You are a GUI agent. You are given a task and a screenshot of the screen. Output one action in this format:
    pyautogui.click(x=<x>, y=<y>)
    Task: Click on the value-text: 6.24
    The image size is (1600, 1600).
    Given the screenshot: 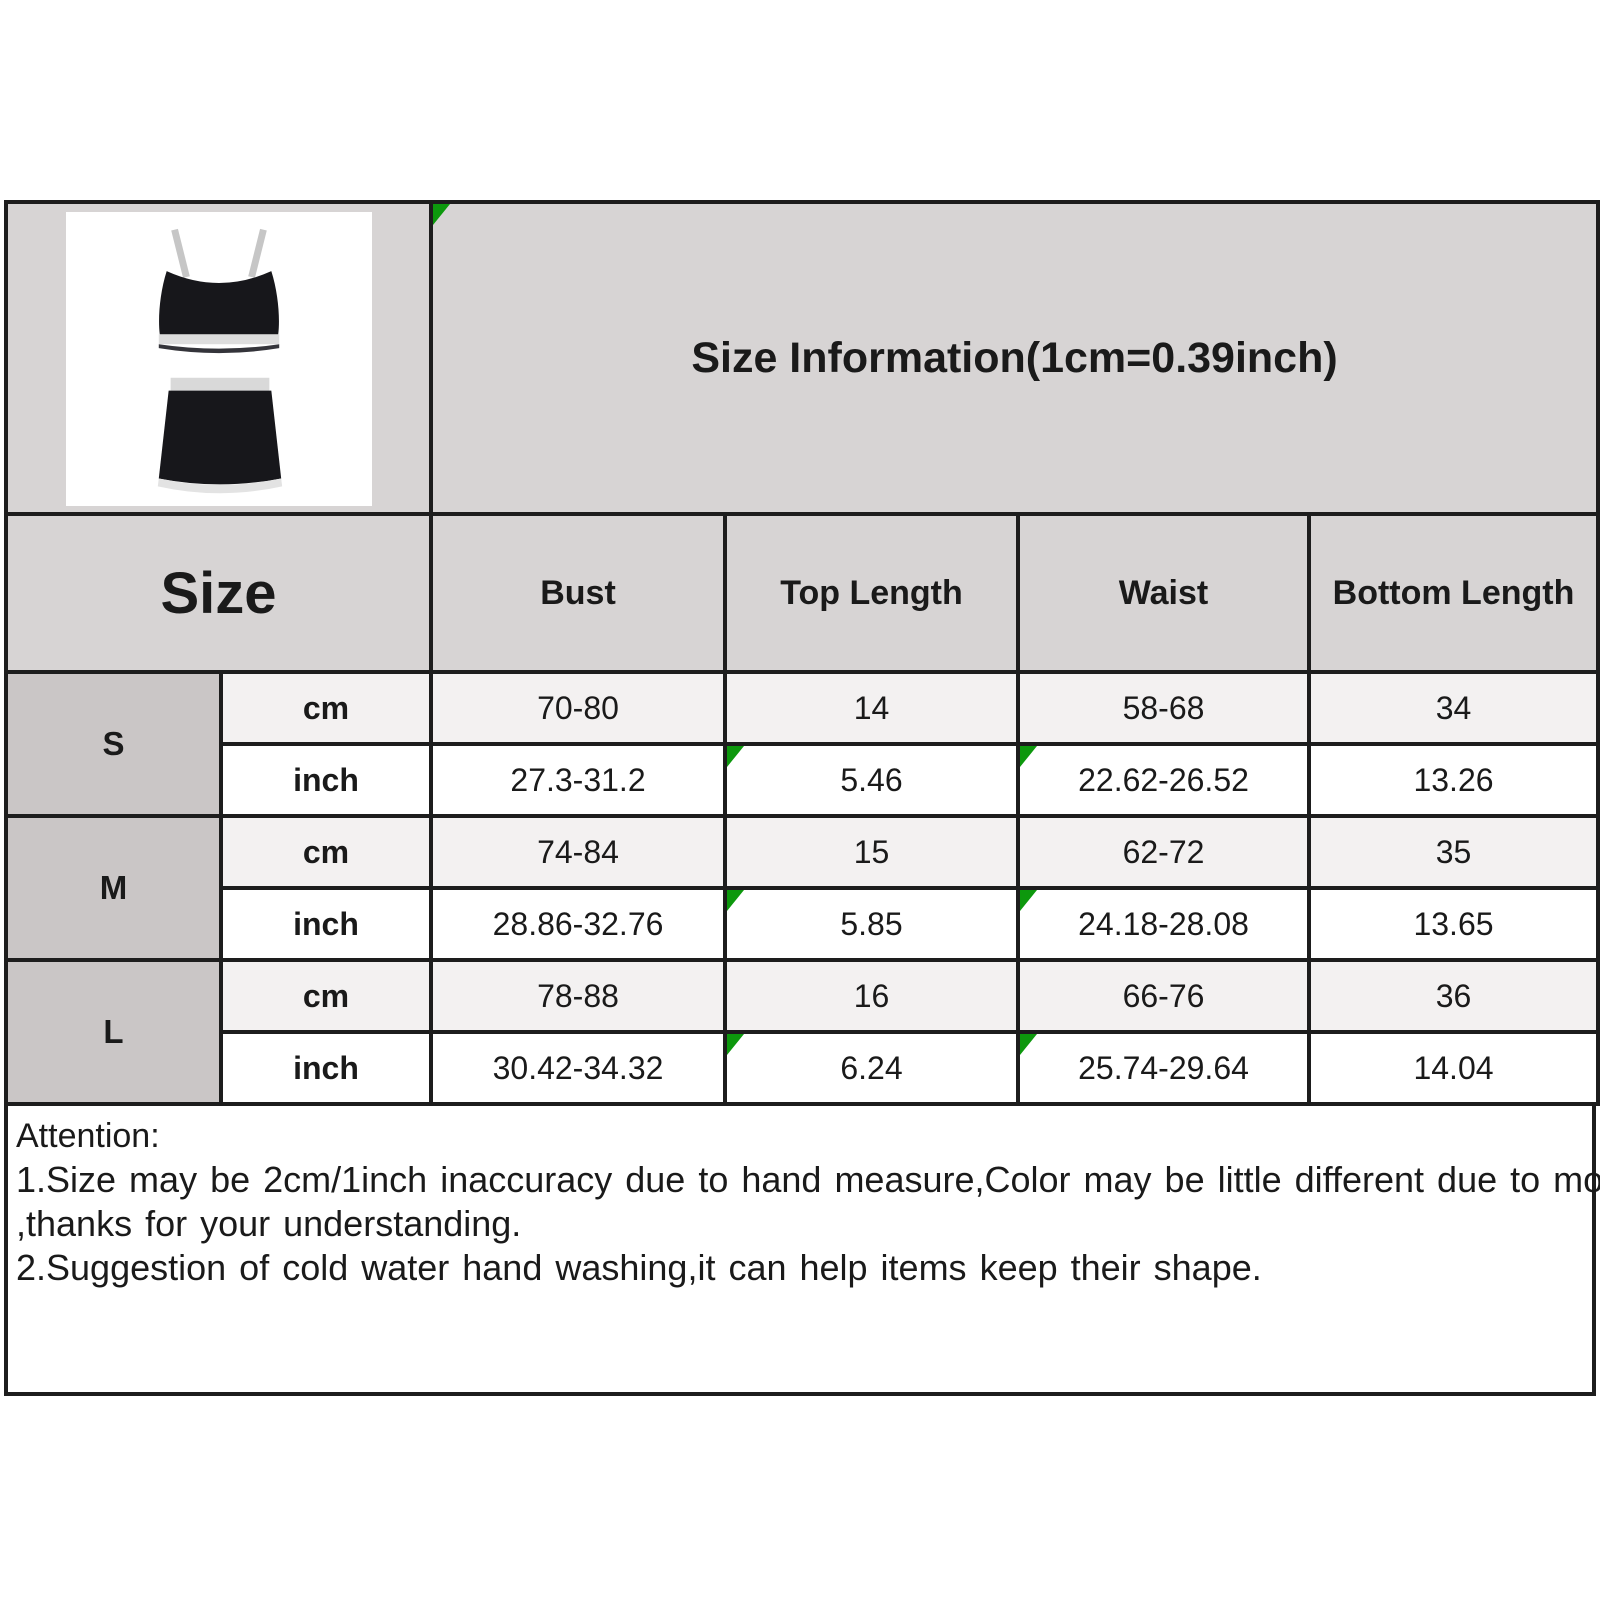 What is the action you would take?
    pyautogui.click(x=871, y=1067)
    